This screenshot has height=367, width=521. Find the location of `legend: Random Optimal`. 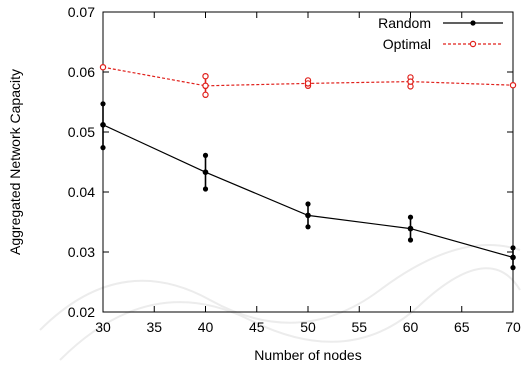

legend: Random Optimal is located at coordinates (440, 33).